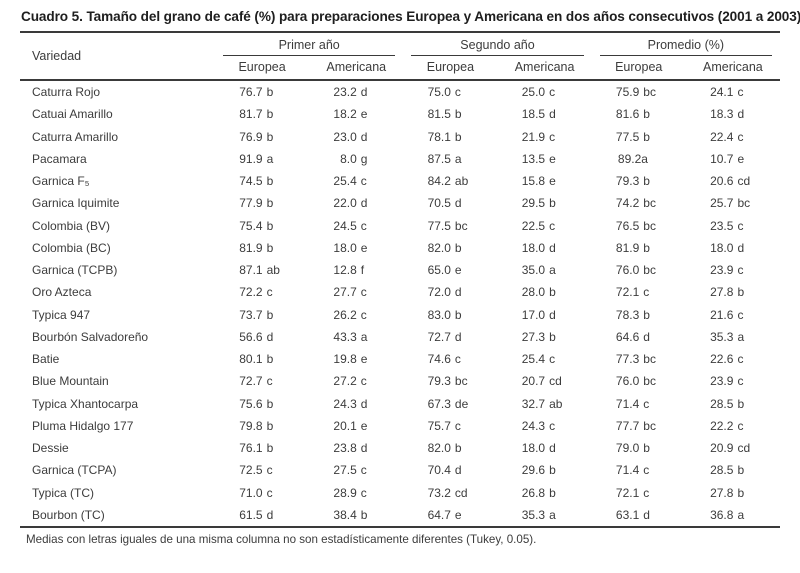 The image size is (800, 573). What do you see at coordinates (349, 270) in the screenshot?
I see `value-cell: 12.8 f` at bounding box center [349, 270].